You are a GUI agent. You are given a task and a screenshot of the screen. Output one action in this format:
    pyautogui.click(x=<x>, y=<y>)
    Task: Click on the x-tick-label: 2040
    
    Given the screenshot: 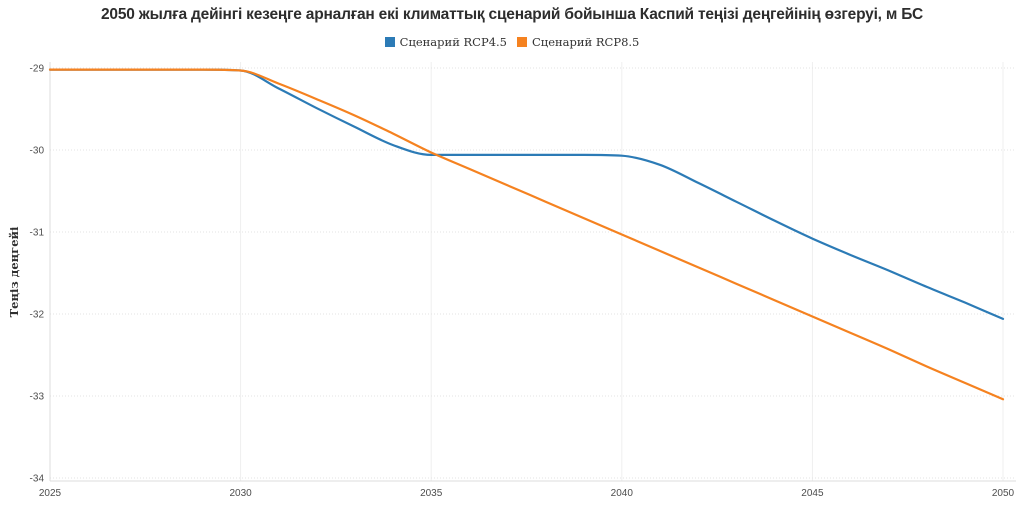 What is the action you would take?
    pyautogui.click(x=622, y=493)
    